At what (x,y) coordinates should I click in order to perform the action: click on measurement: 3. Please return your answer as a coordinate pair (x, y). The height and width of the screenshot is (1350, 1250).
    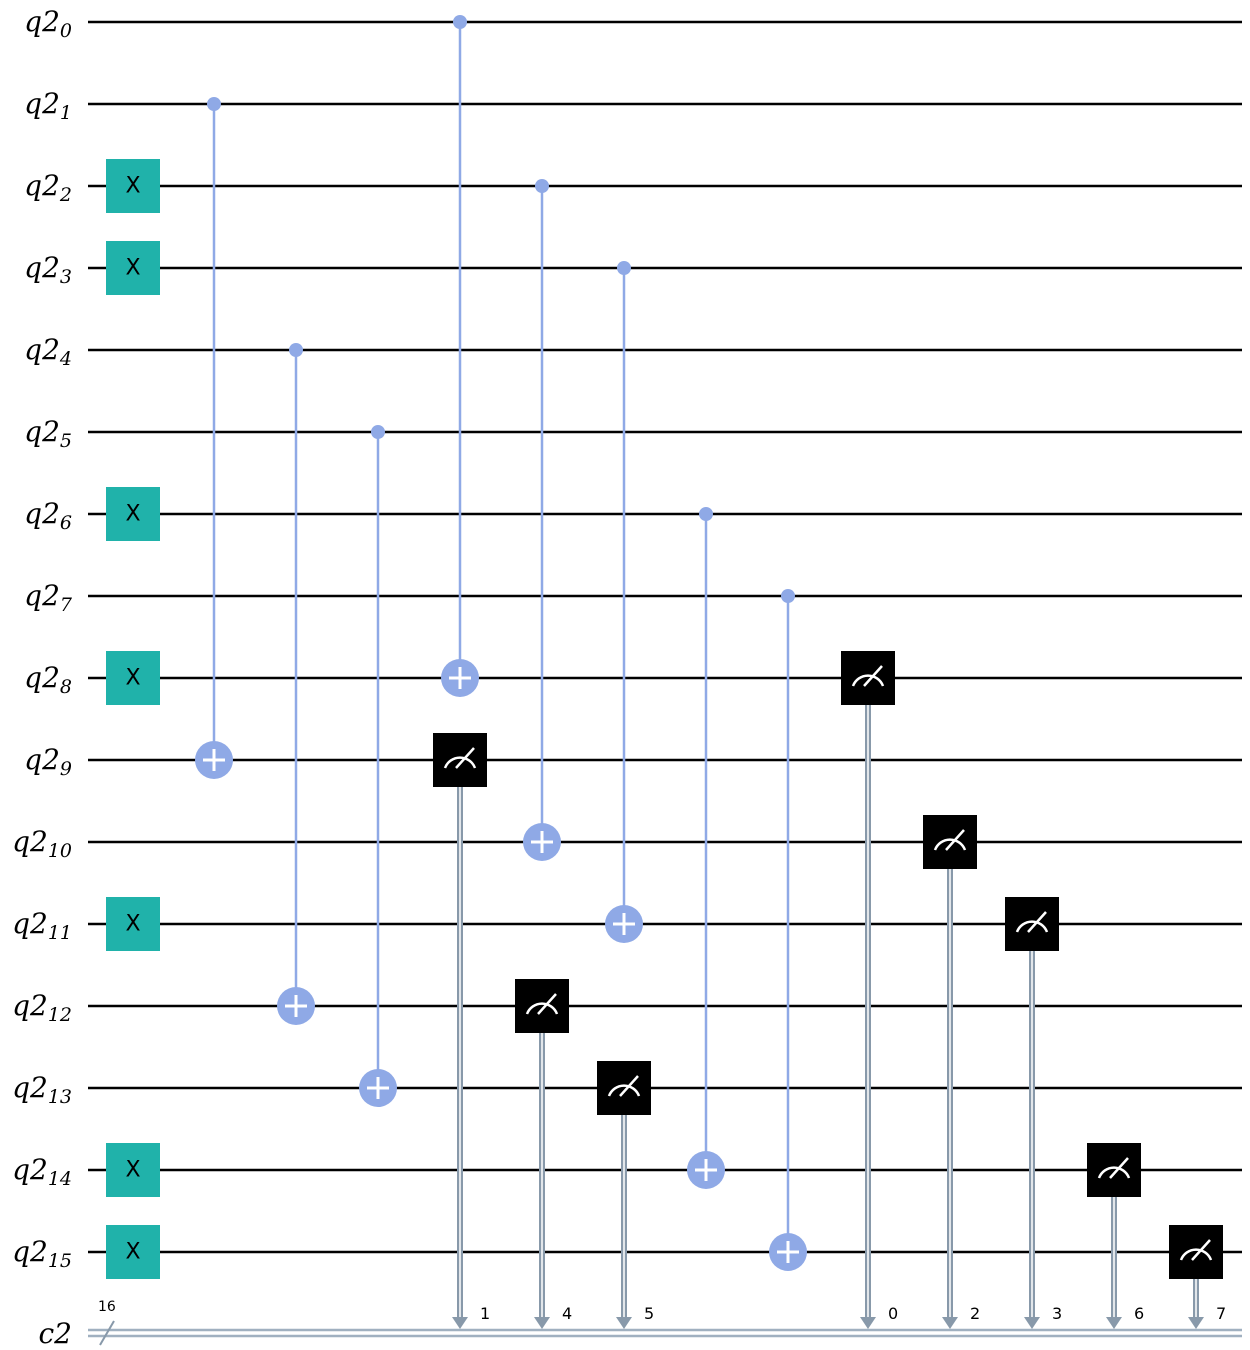
    Looking at the image, I should click on (1033, 1113).